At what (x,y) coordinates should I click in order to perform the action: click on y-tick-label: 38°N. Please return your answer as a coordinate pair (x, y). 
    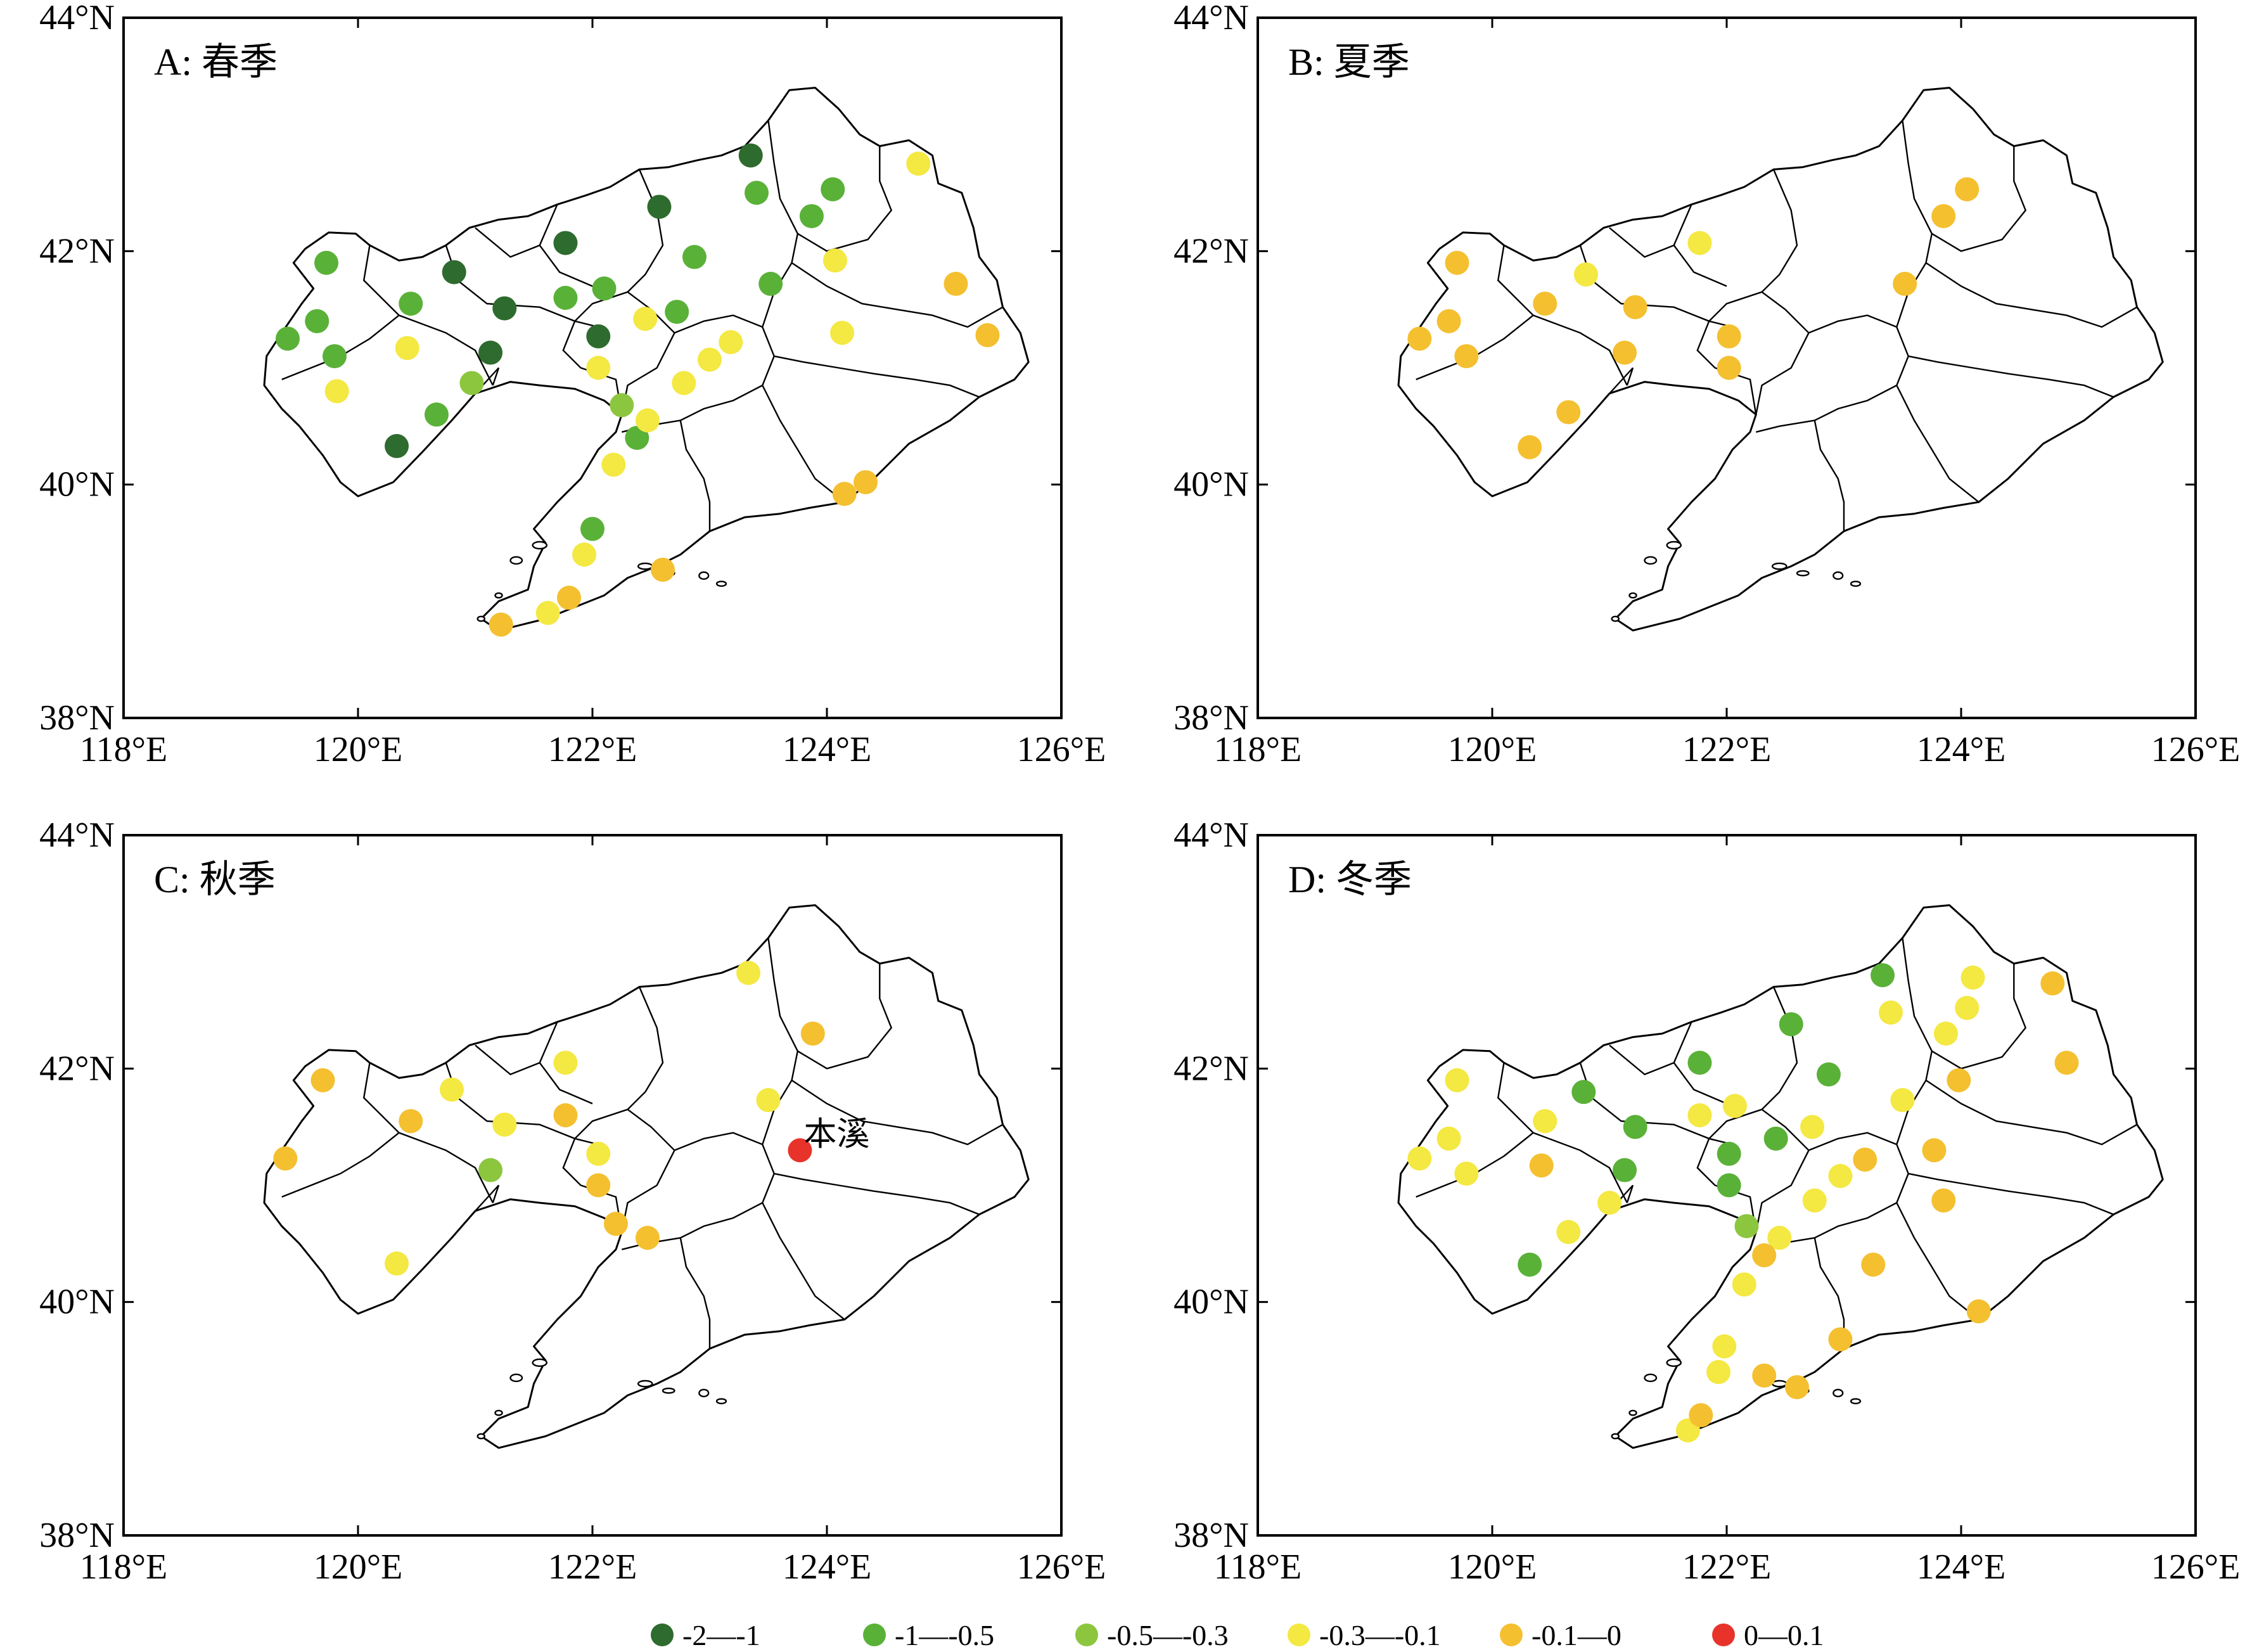
    Looking at the image, I should click on (77, 1535).